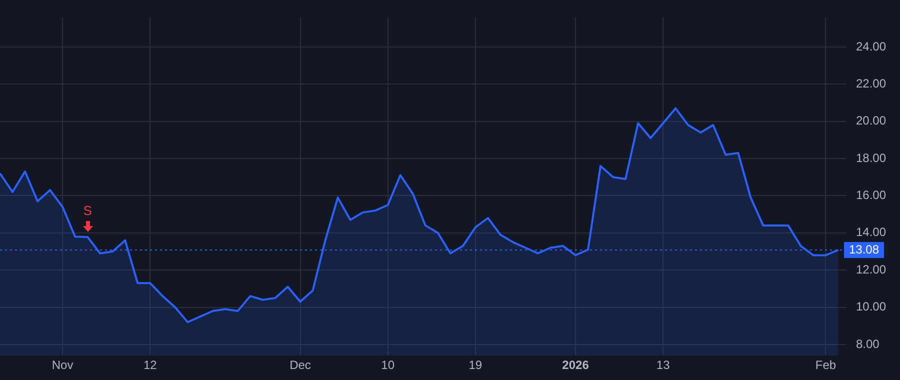 The height and width of the screenshot is (380, 900). What do you see at coordinates (871, 83) in the screenshot?
I see `y-tick-label: 22.00` at bounding box center [871, 83].